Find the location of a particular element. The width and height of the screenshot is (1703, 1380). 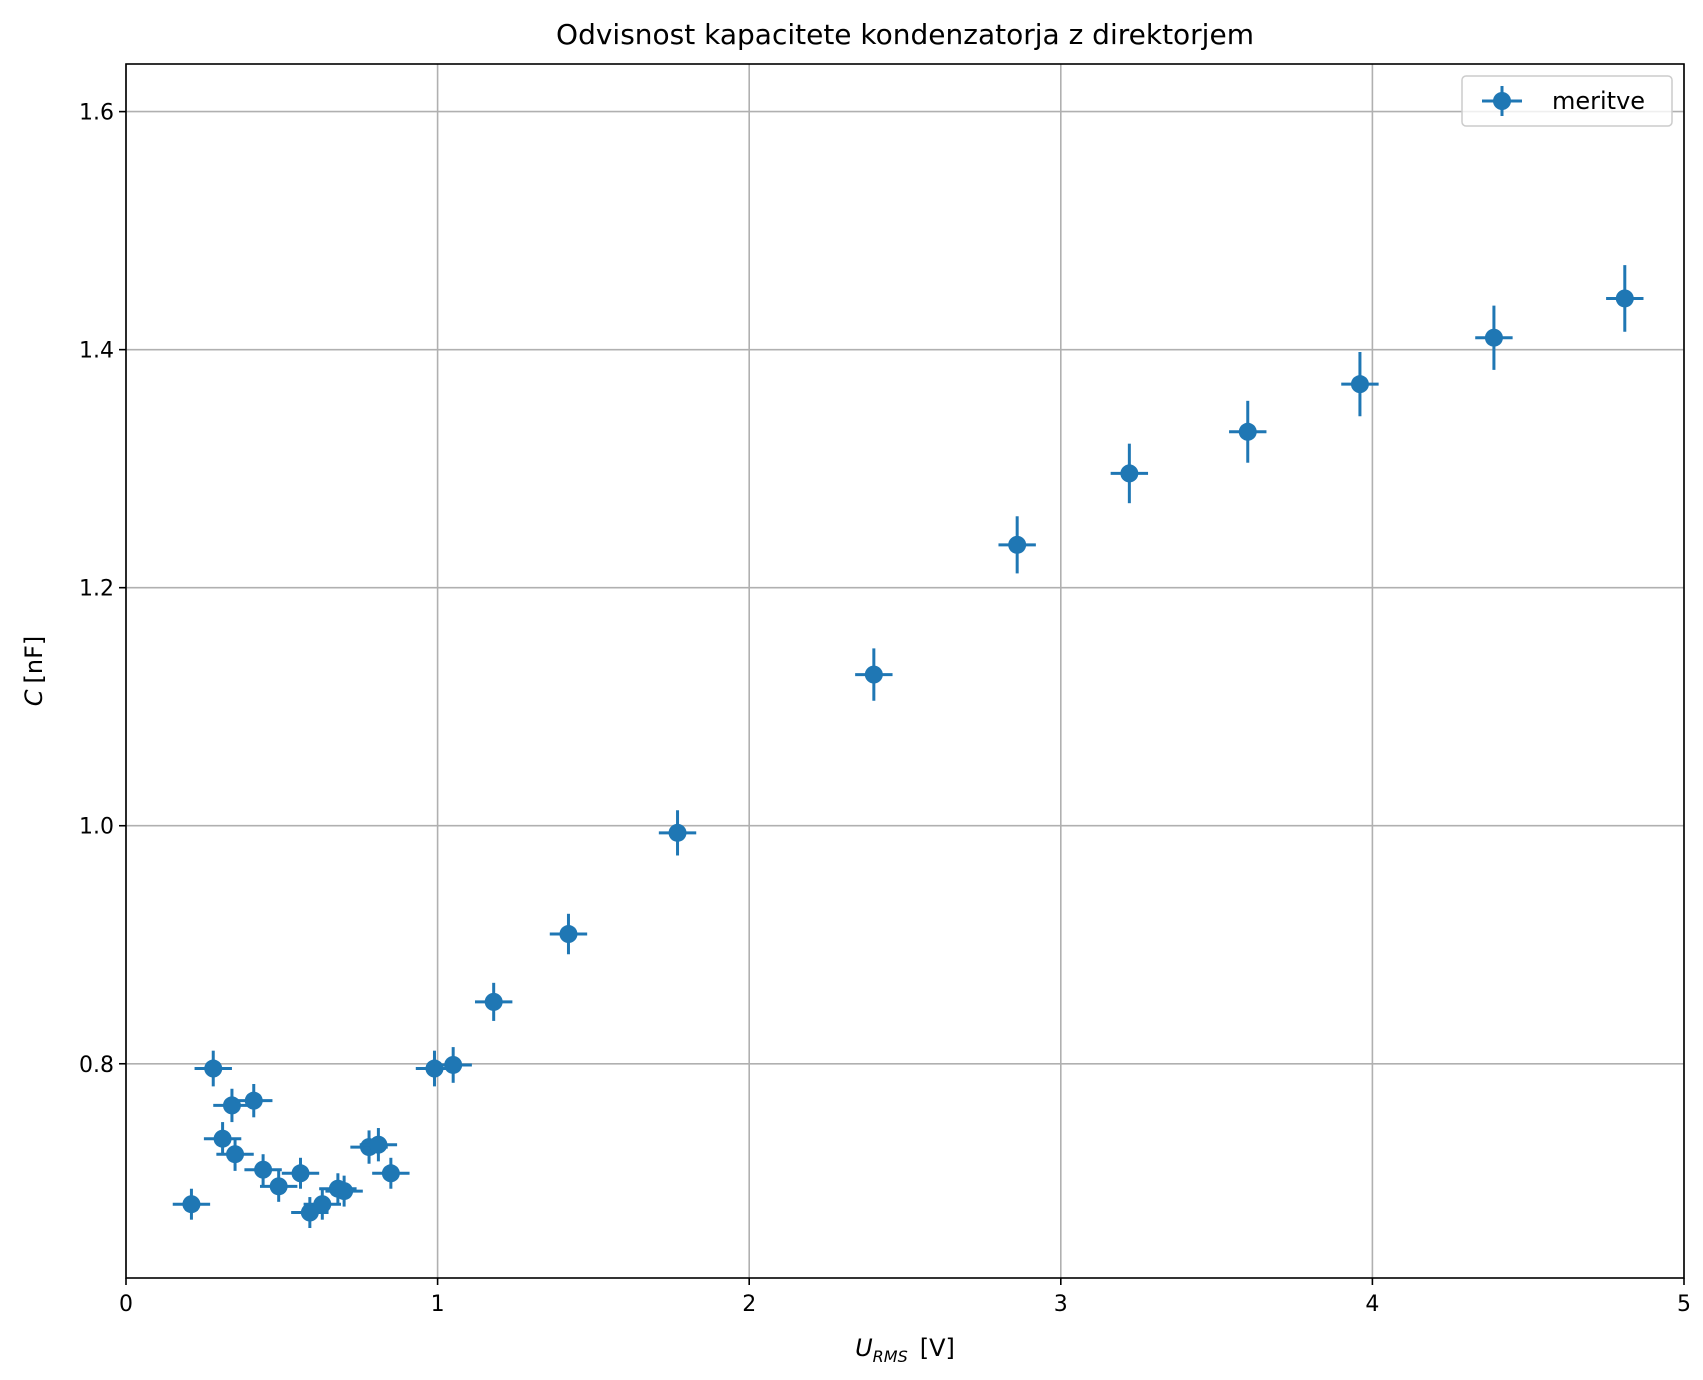

y-tick-label: 1.4 is located at coordinates (96, 351).